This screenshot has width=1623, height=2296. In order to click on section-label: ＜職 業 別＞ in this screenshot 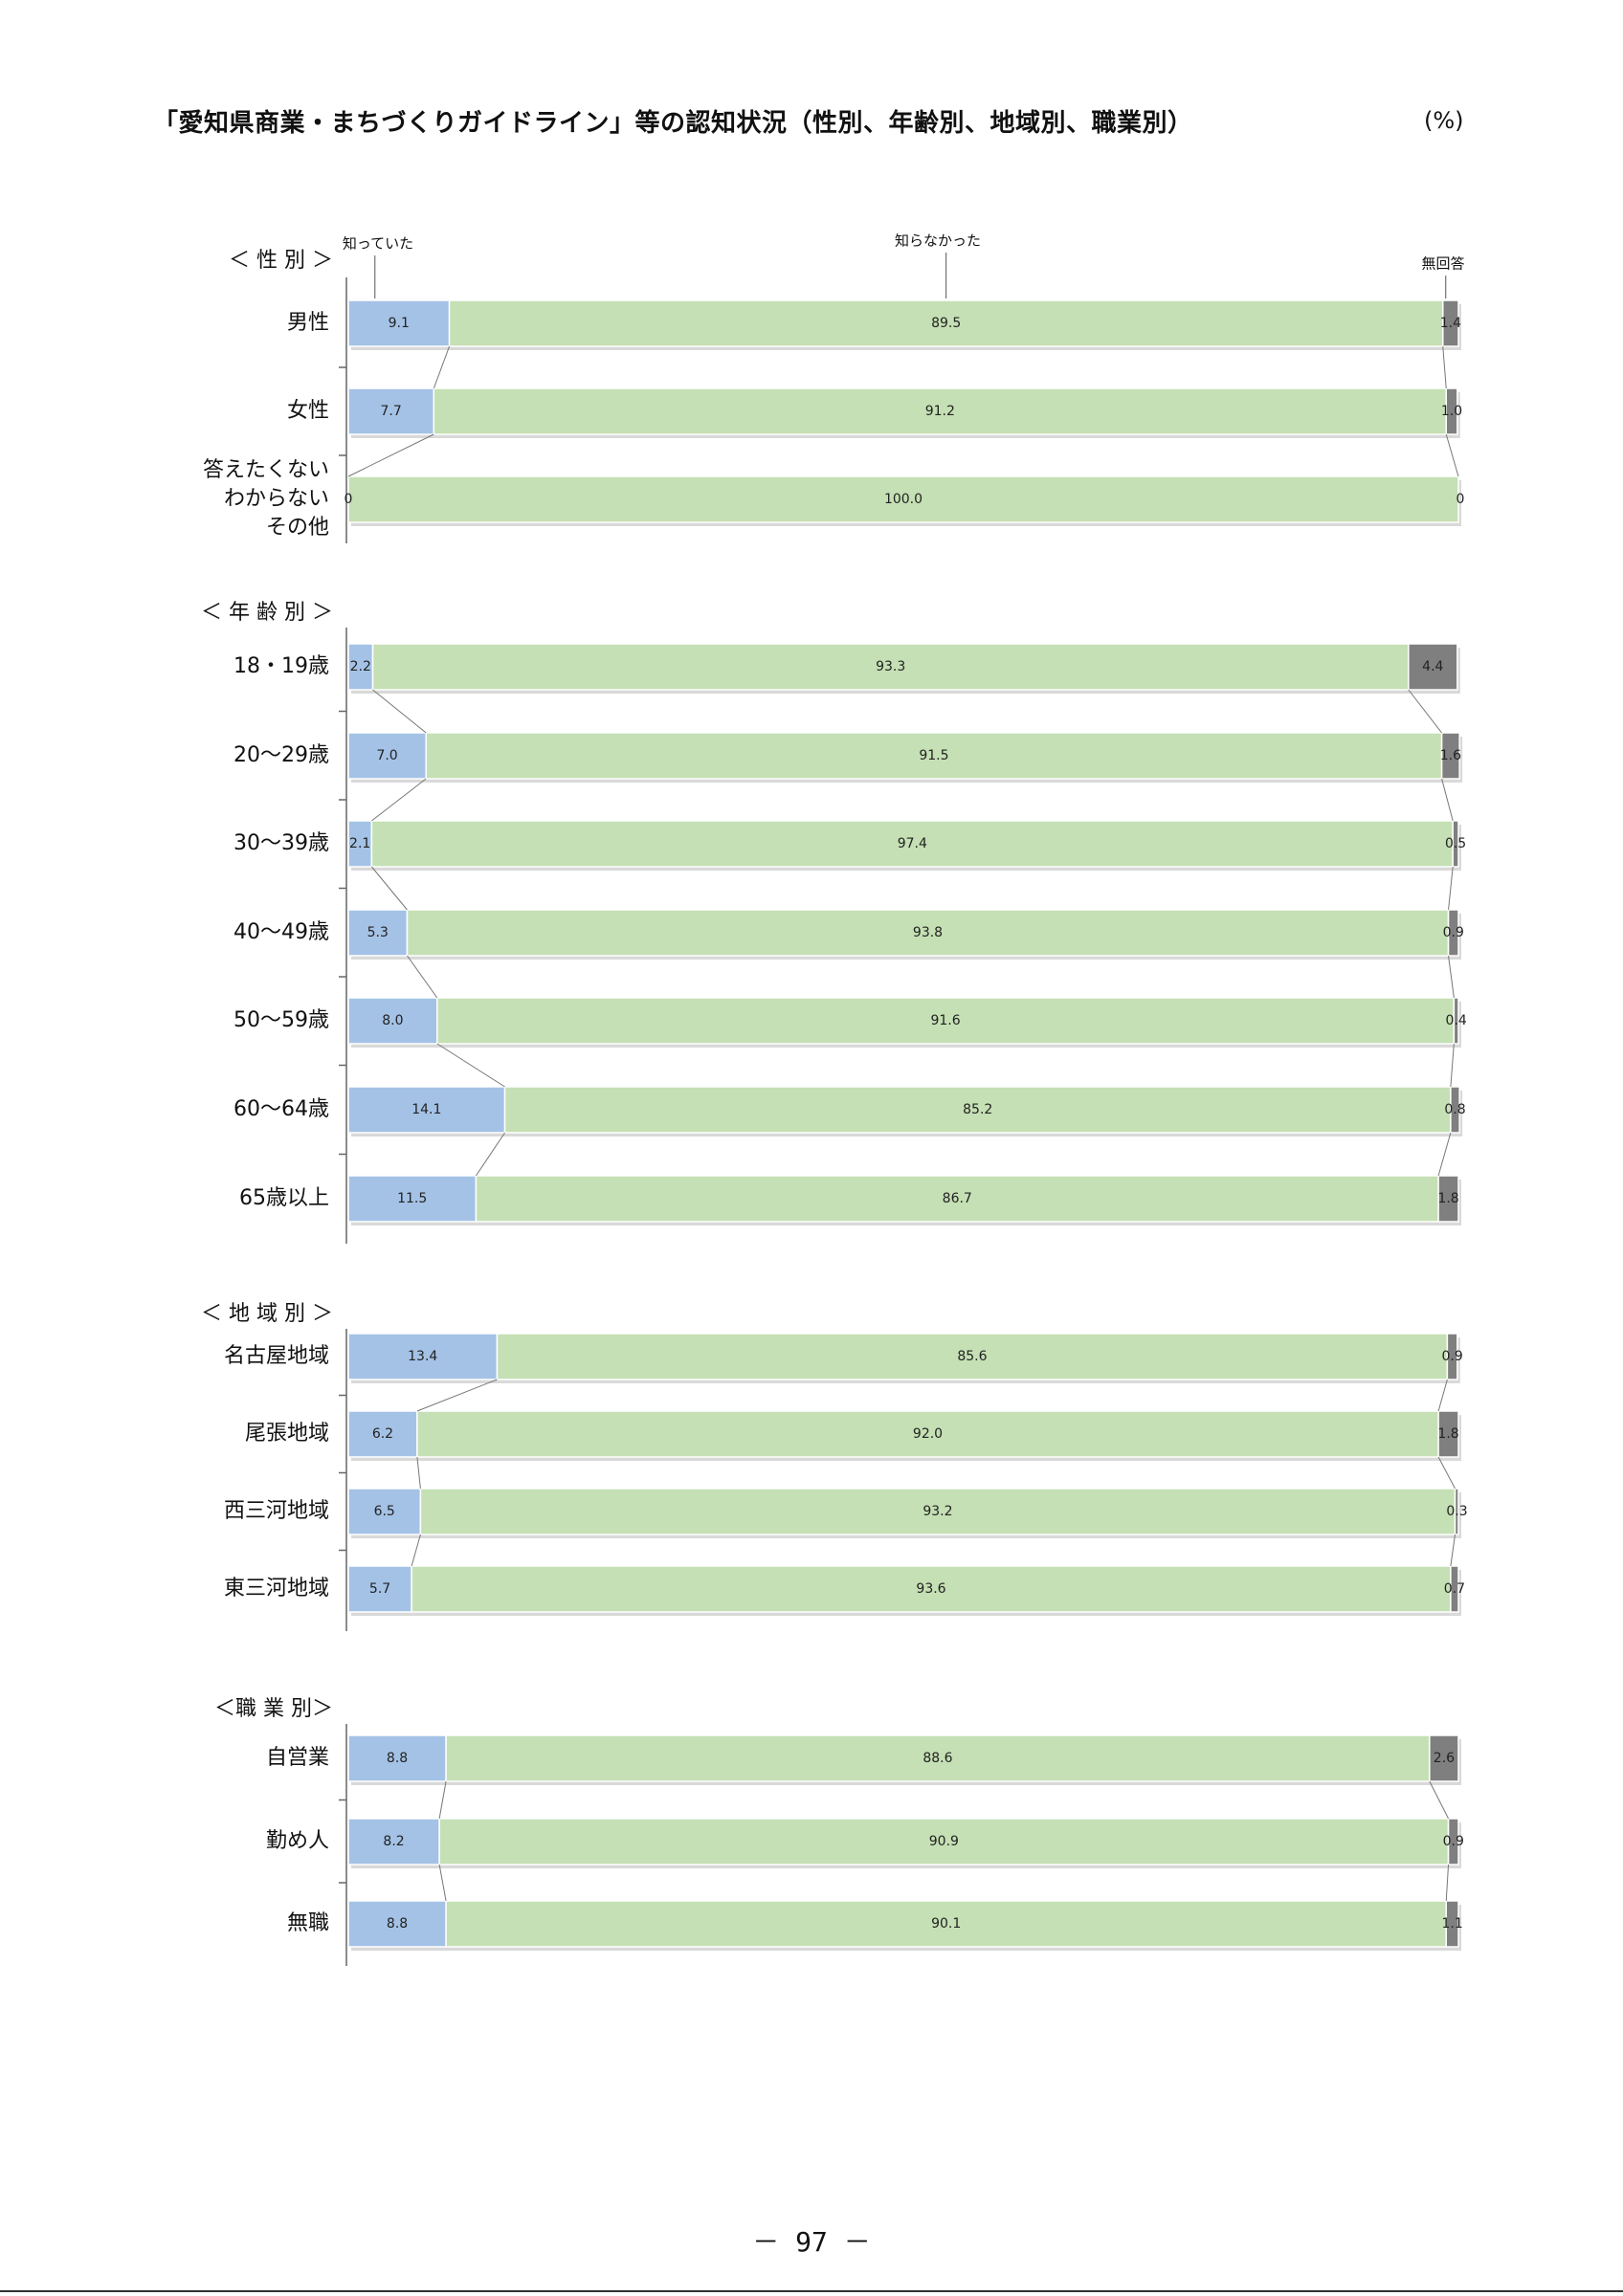, I will do `click(273, 1709)`.